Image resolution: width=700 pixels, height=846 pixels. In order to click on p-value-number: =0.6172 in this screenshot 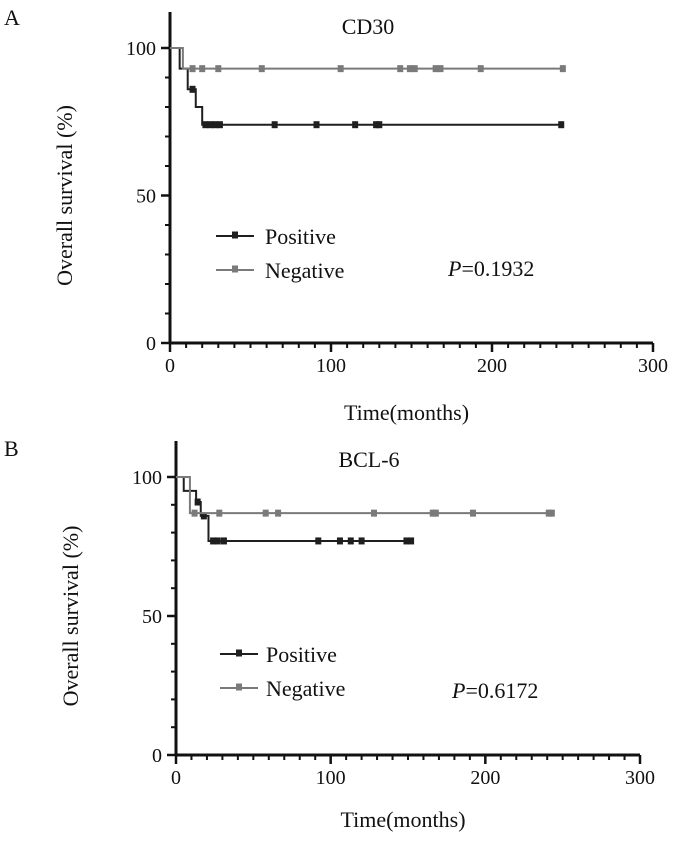, I will do `click(501, 690)`.